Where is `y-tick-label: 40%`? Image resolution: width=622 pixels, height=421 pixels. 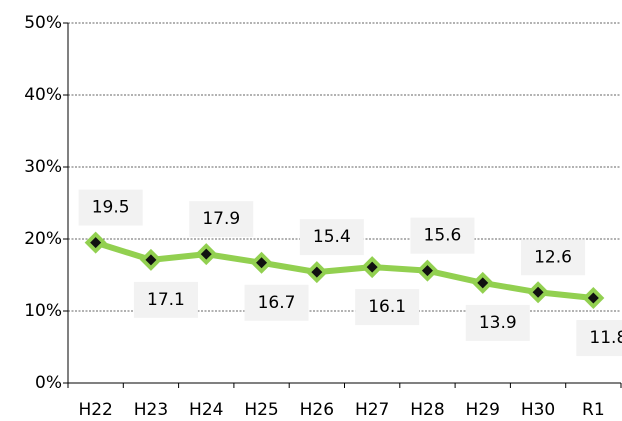 y-tick-label: 40% is located at coordinates (43, 95).